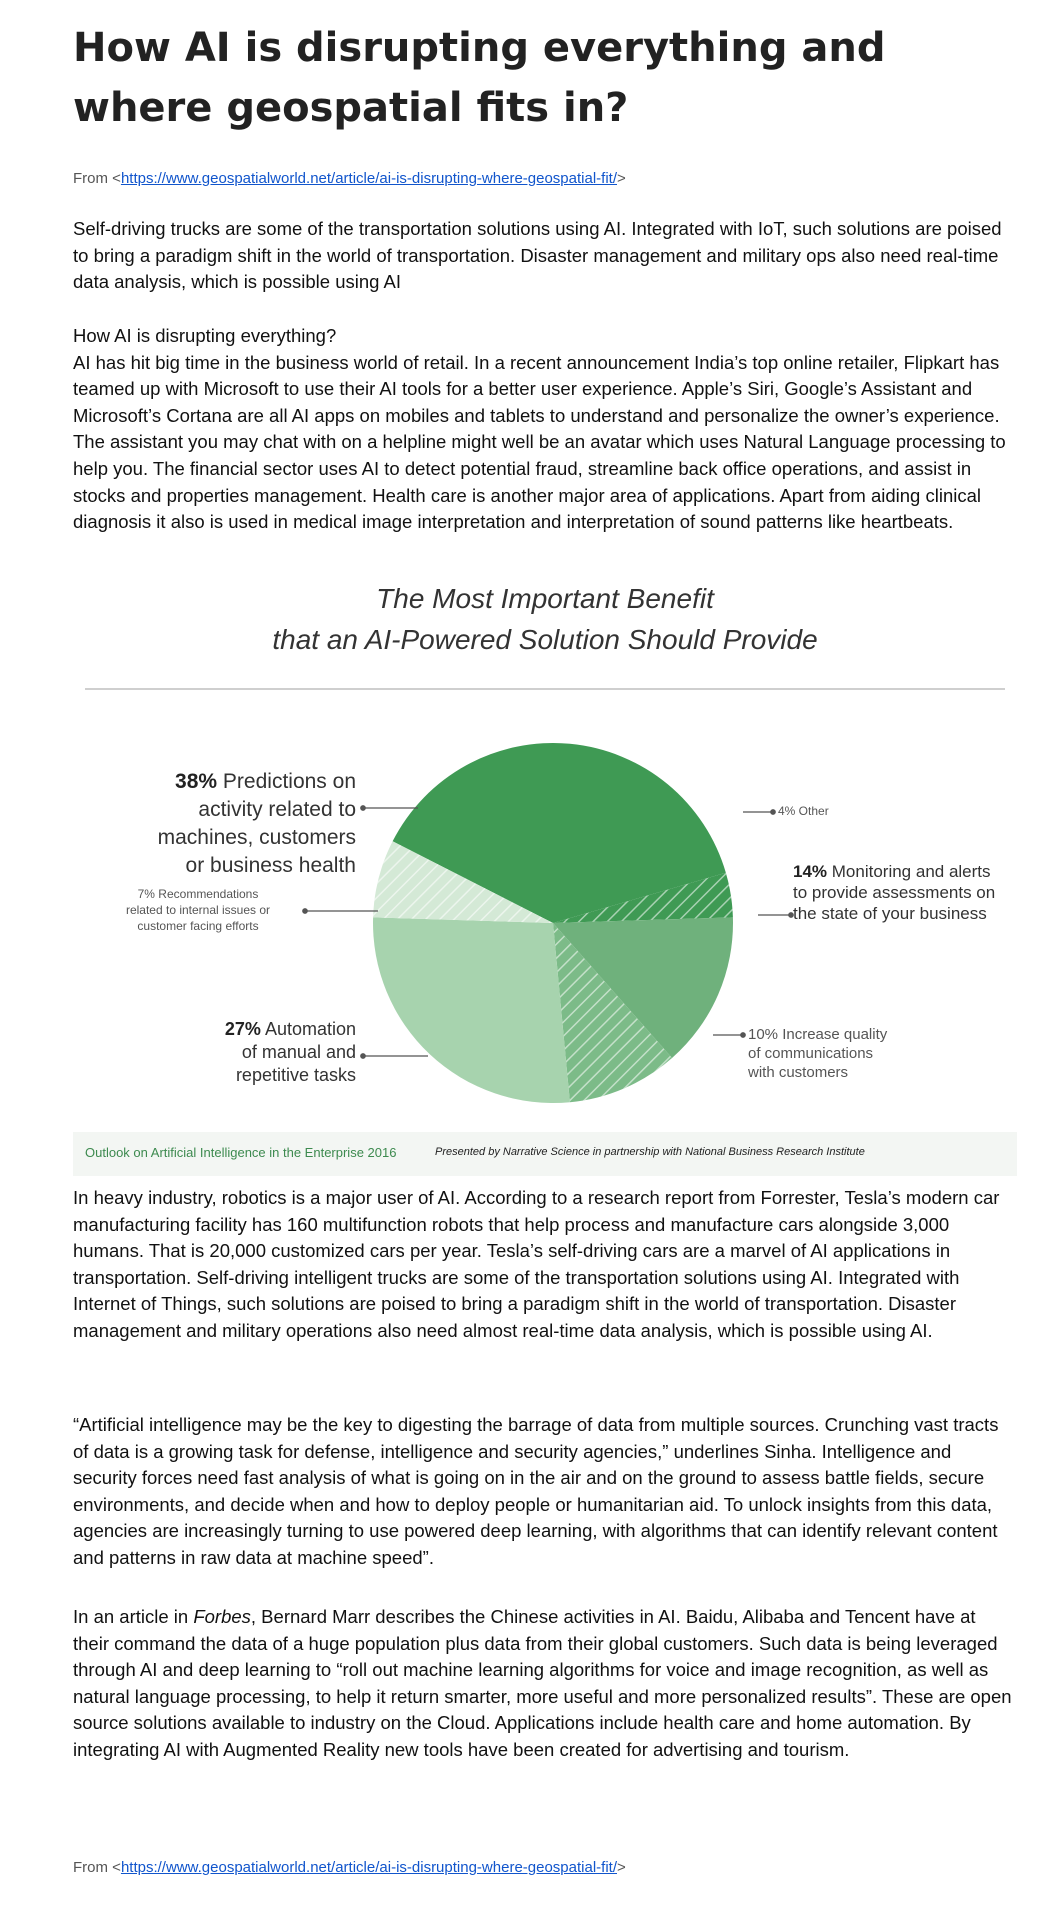 The width and height of the screenshot is (1037, 1918). I want to click on from-prefix: From <, so click(97, 178).